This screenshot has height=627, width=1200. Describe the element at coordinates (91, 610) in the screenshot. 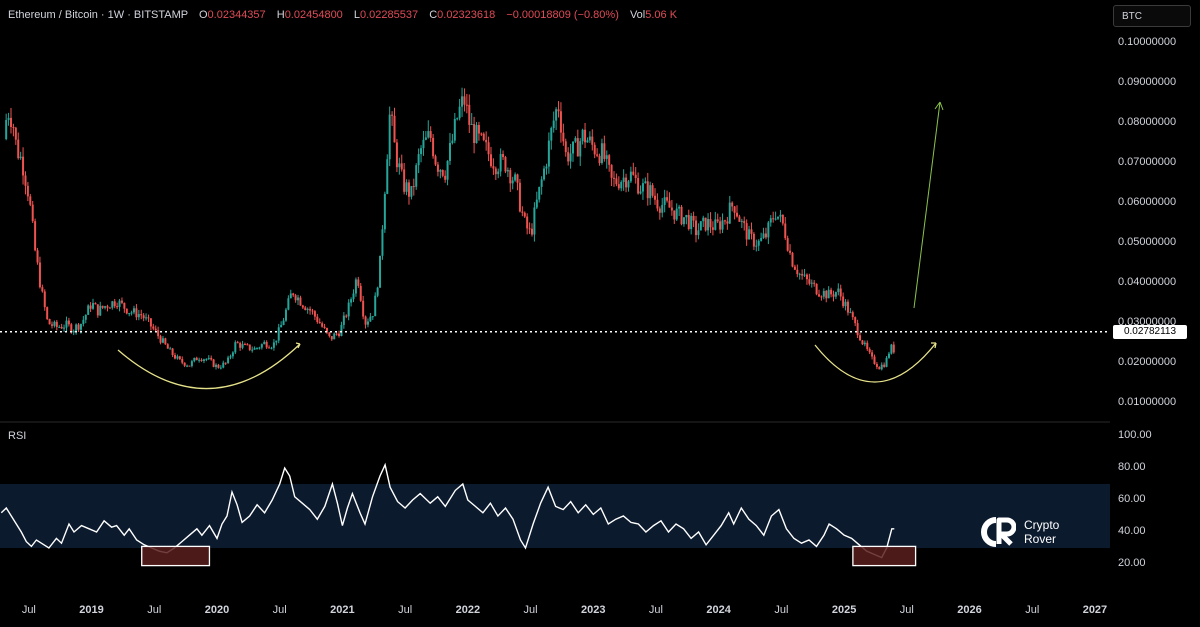

I see `time-axis-tick: 2019` at that location.